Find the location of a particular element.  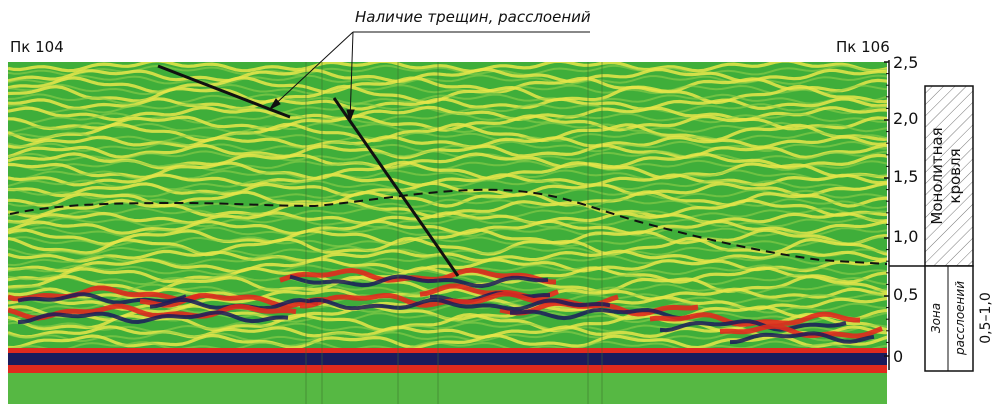

base-stripe-red is located at coordinates (447, 350).